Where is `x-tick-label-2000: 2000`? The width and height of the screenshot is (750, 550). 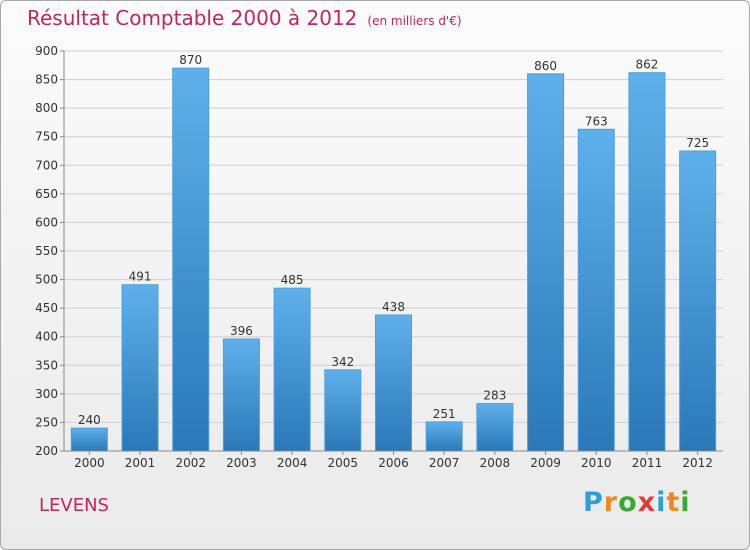
x-tick-label-2000: 2000 is located at coordinates (89, 463).